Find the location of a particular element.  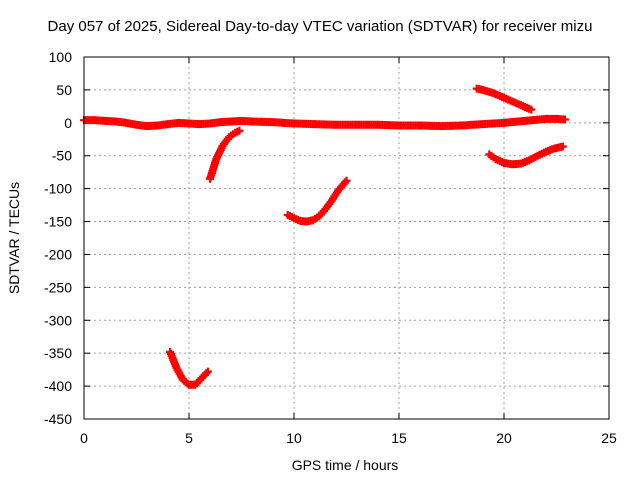

x-tick-label: 5 is located at coordinates (189, 438).